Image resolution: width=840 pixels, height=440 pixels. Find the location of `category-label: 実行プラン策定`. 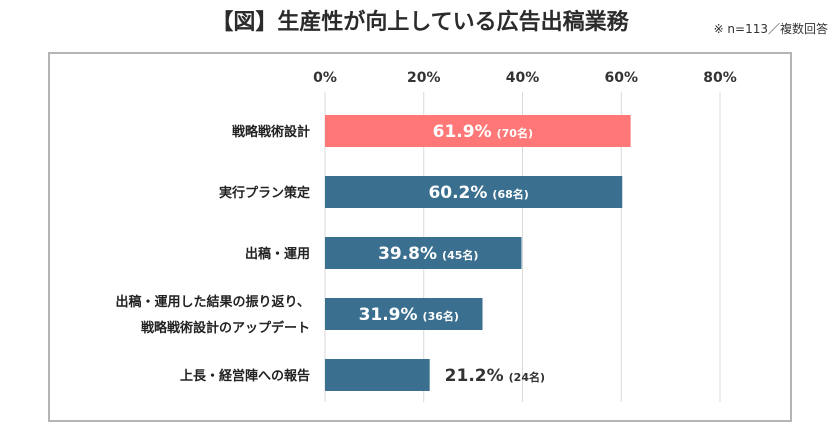

category-label: 実行プラン策定 is located at coordinates (264, 193).